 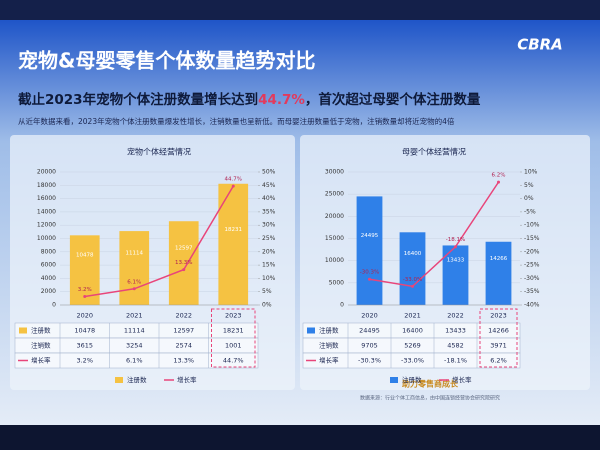 What do you see at coordinates (183, 346) in the screenshot?
I see `table-value: 2574` at bounding box center [183, 346].